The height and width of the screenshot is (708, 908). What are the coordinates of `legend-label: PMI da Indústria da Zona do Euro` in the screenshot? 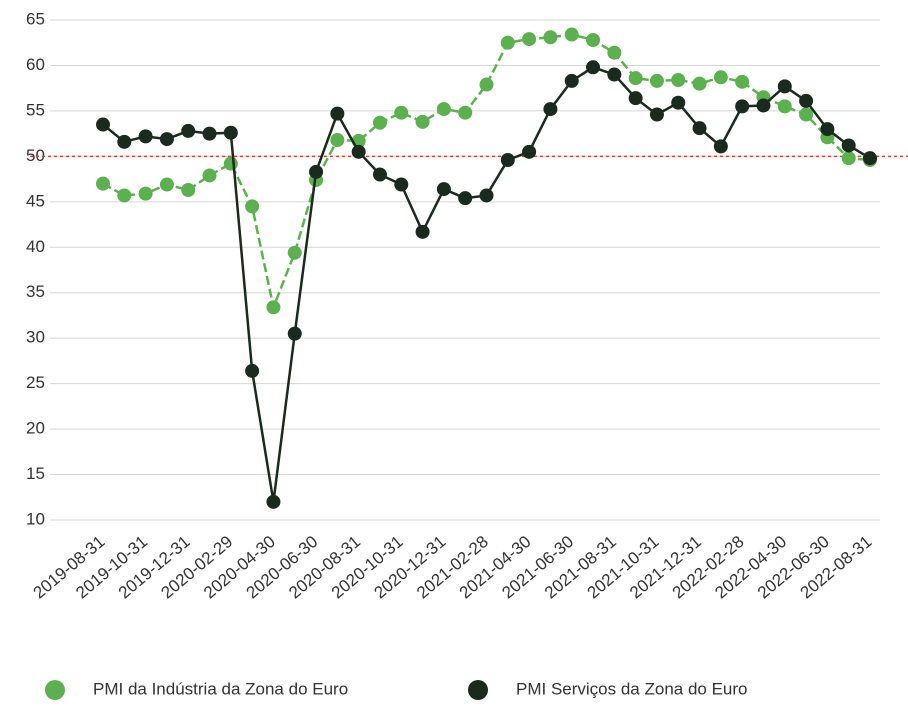 It's located at (220, 688).